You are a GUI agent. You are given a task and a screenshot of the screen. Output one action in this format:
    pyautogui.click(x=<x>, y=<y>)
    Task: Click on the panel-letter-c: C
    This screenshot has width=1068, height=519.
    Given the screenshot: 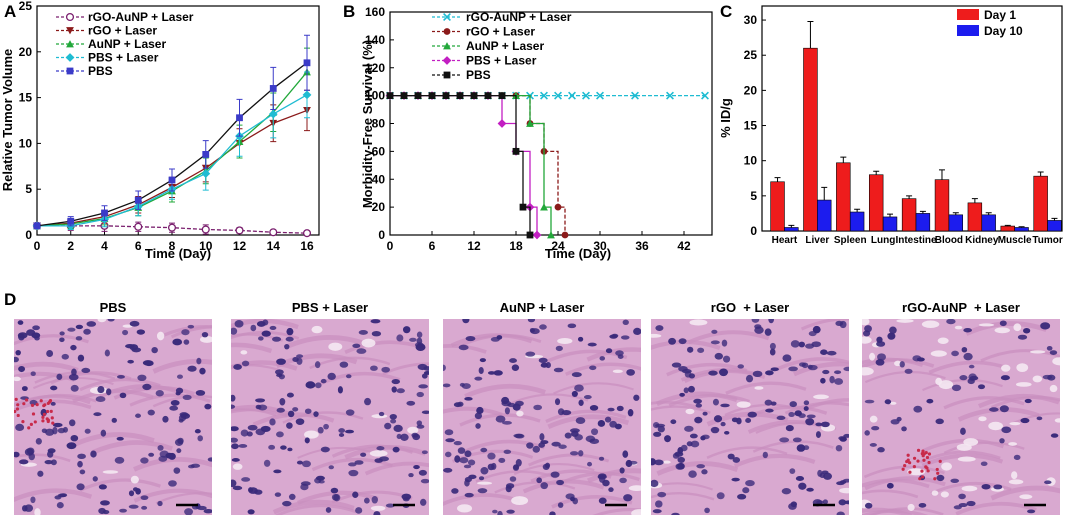 What is the action you would take?
    pyautogui.click(x=726, y=11)
    